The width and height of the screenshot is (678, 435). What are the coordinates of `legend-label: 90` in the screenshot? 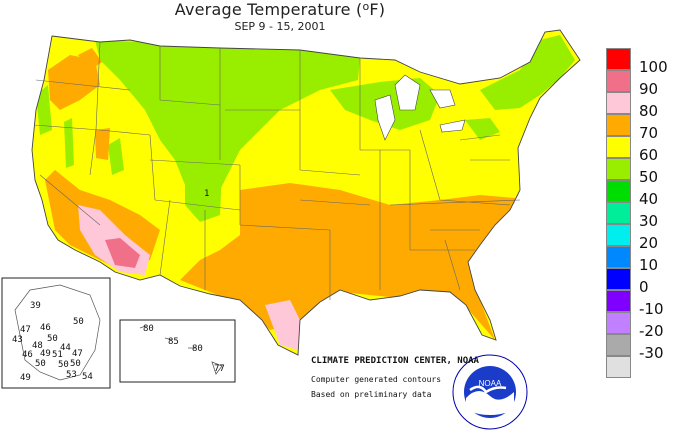 It's located at (649, 89).